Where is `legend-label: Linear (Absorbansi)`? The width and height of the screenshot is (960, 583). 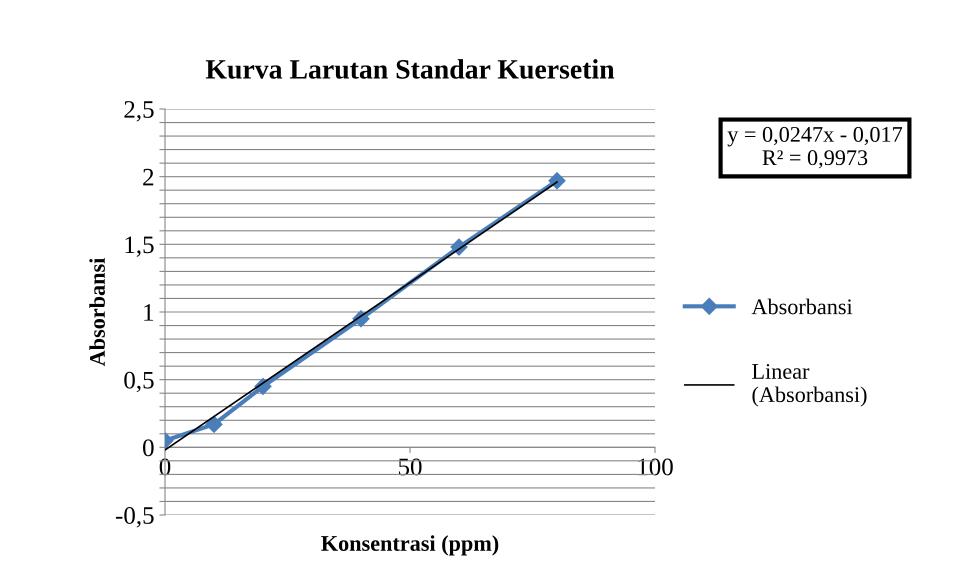
legend-label: Linear (Absorbansi) is located at coordinates (809, 385).